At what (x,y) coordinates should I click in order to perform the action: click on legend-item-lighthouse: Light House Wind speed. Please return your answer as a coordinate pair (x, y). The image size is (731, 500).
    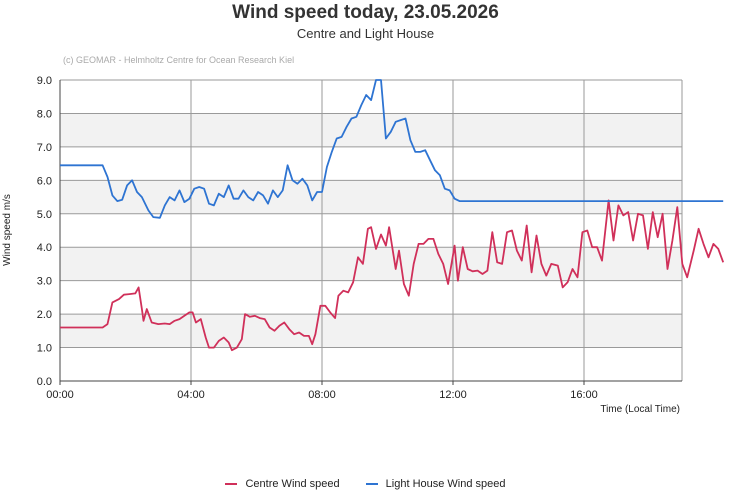
    Looking at the image, I should click on (435, 484).